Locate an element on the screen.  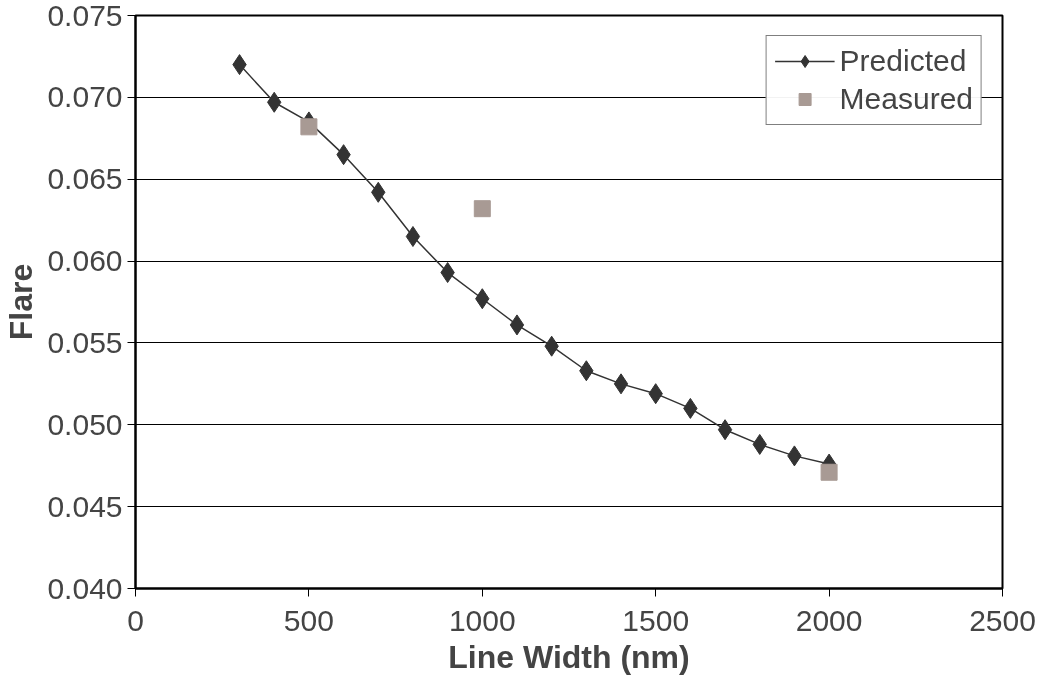
x-tick-label: 500 is located at coordinates (308, 620).